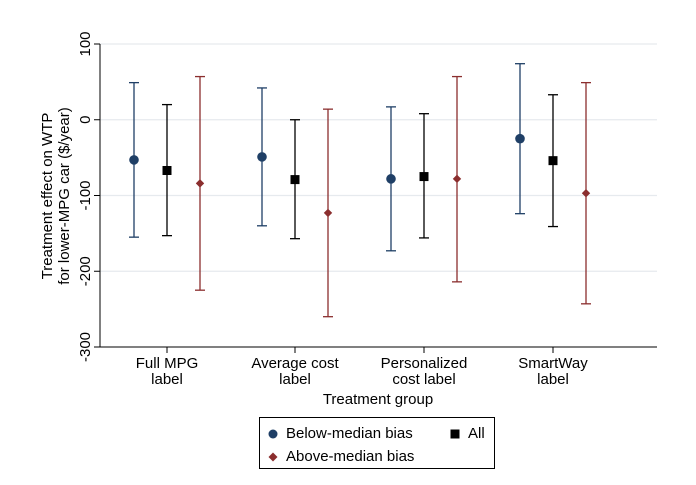 The image size is (696, 485). What do you see at coordinates (423, 379) in the screenshot?
I see `x-tick-label: cost label` at bounding box center [423, 379].